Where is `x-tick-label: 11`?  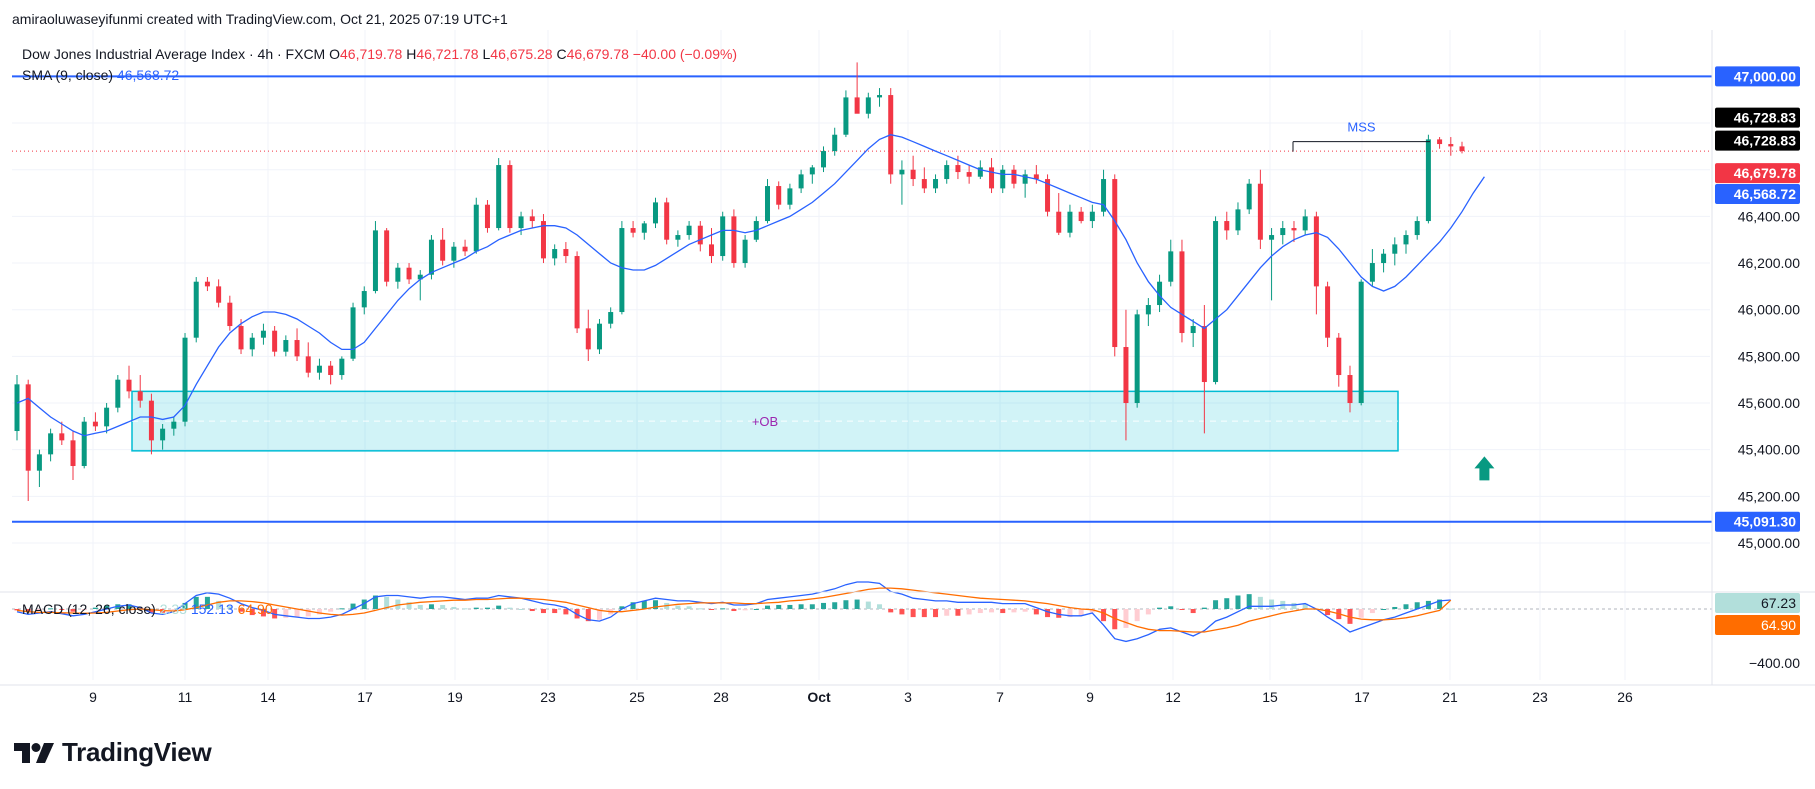
x-tick-label: 11 is located at coordinates (185, 697).